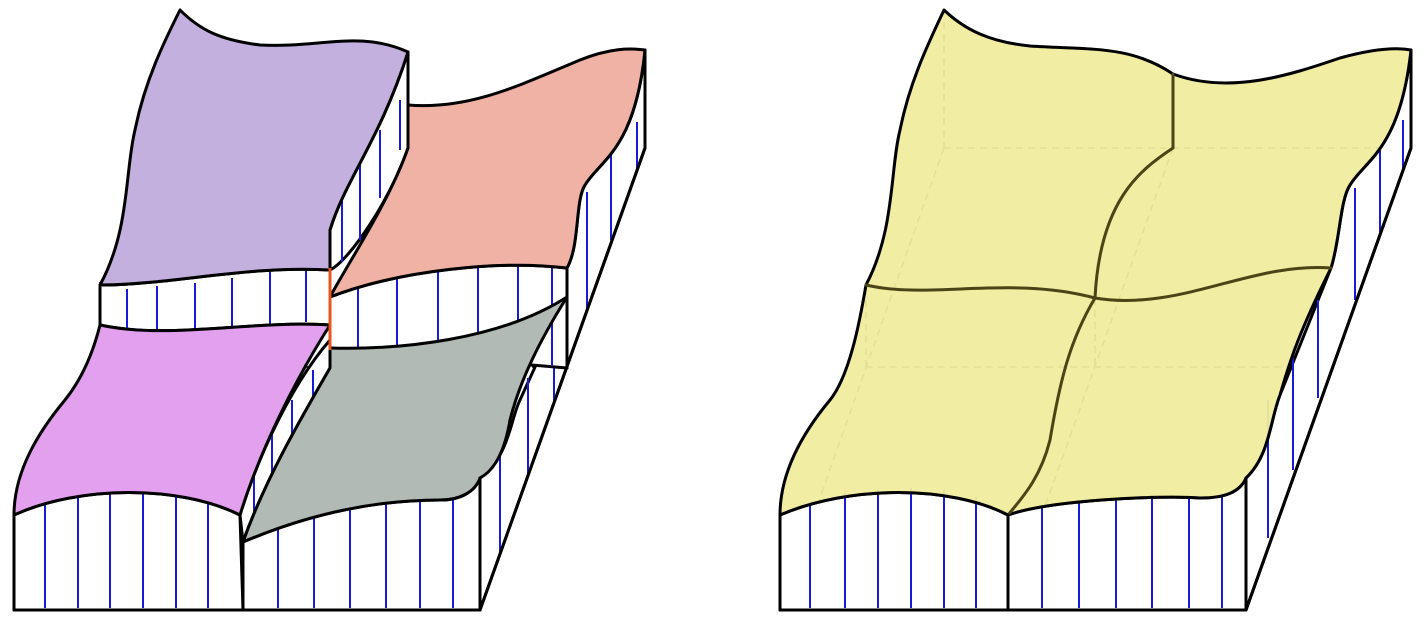 The width and height of the screenshot is (1427, 626). What do you see at coordinates (365, 553) in the screenshot?
I see `left-front-wall-right-hatching` at bounding box center [365, 553].